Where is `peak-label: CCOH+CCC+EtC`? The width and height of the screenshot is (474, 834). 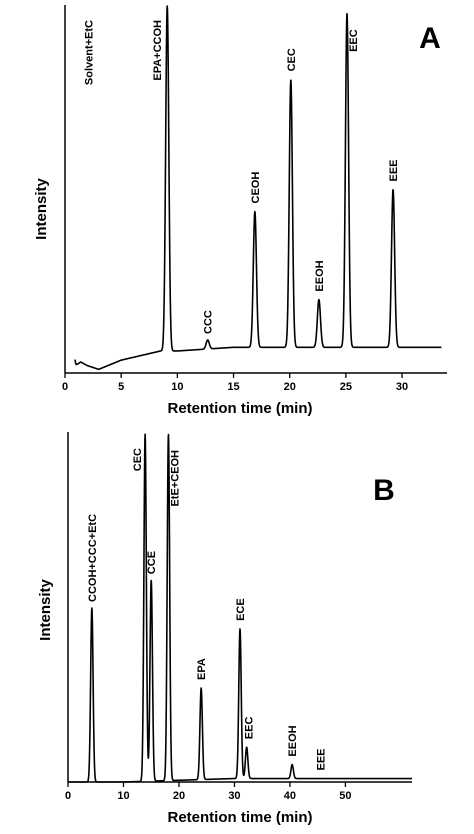 peak-label: CCOH+CCC+EtC is located at coordinates (93, 558).